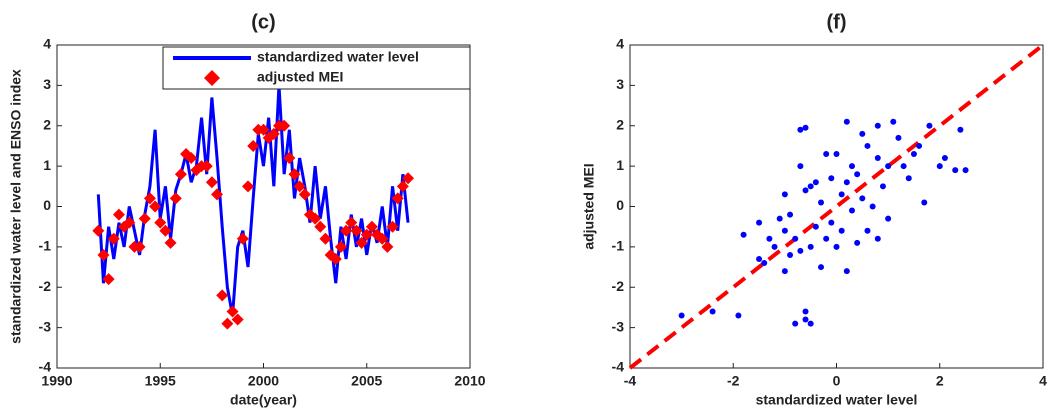 The width and height of the screenshot is (1052, 414). I want to click on chart-title: (f), so click(837, 22).